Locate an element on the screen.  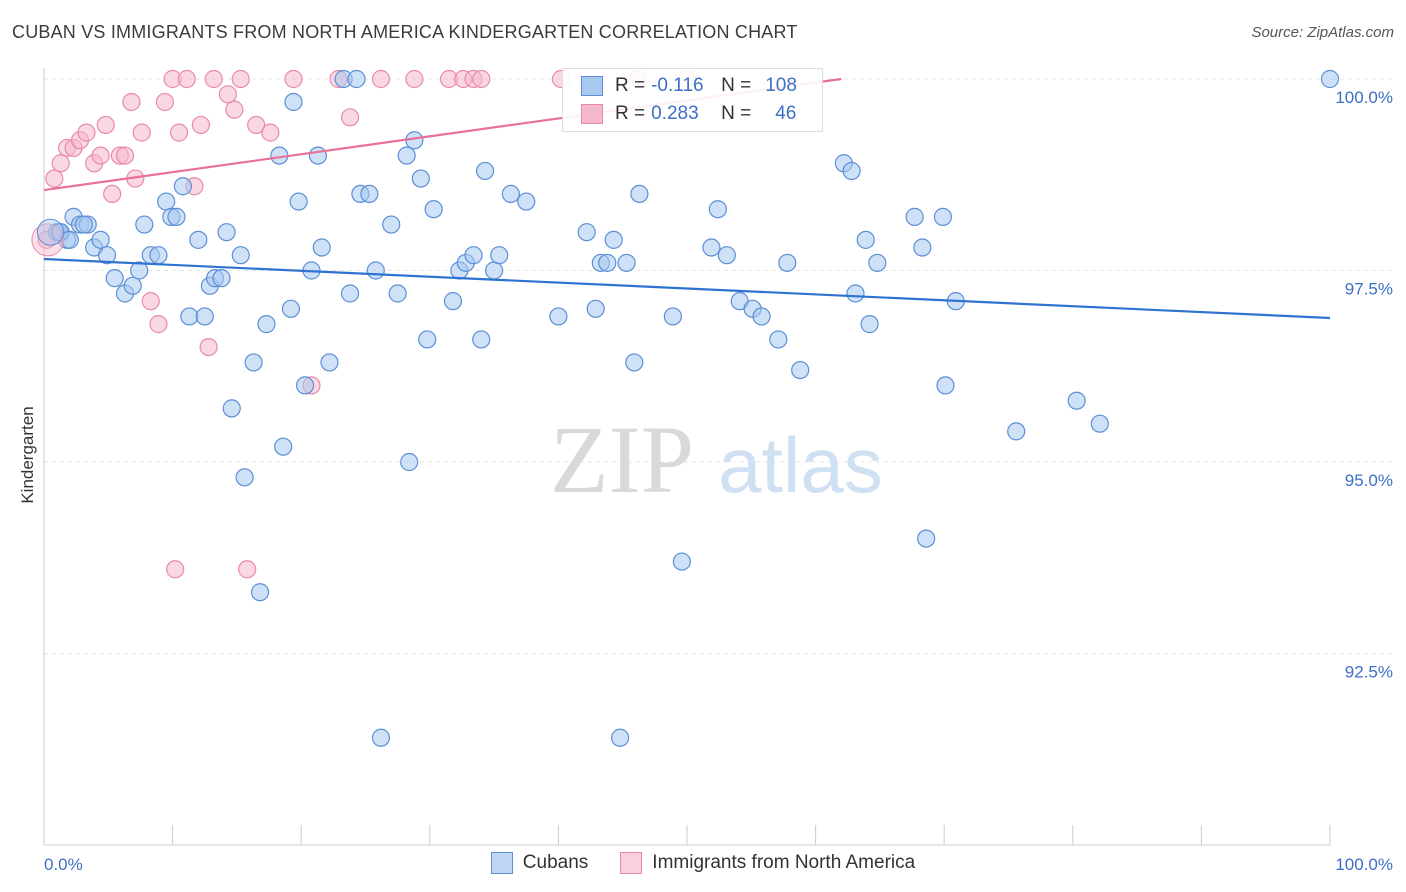
y-tick-label: 95.0% is located at coordinates (1369, 480).